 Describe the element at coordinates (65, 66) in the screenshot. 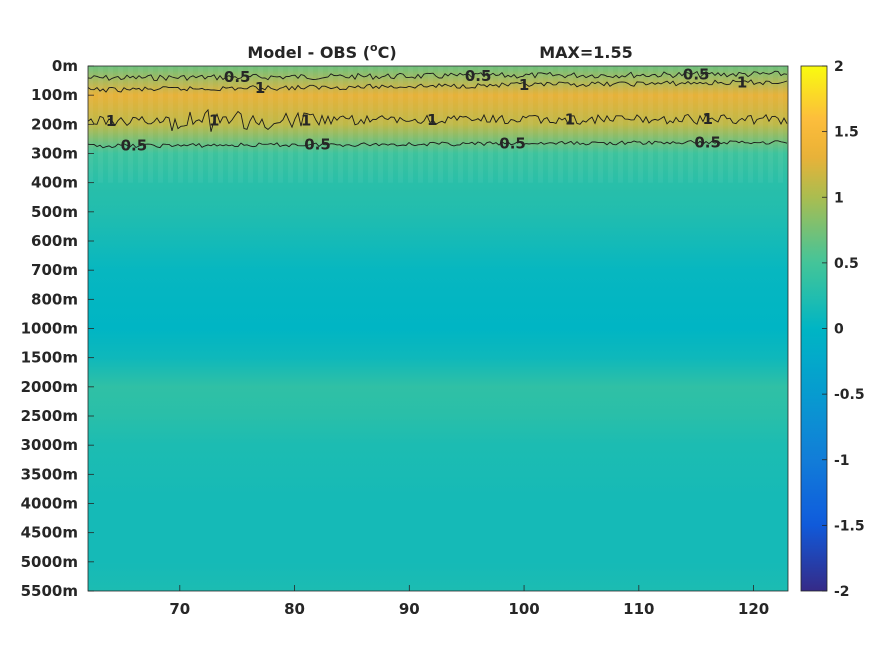

I see `y-tick-label: 0m` at that location.